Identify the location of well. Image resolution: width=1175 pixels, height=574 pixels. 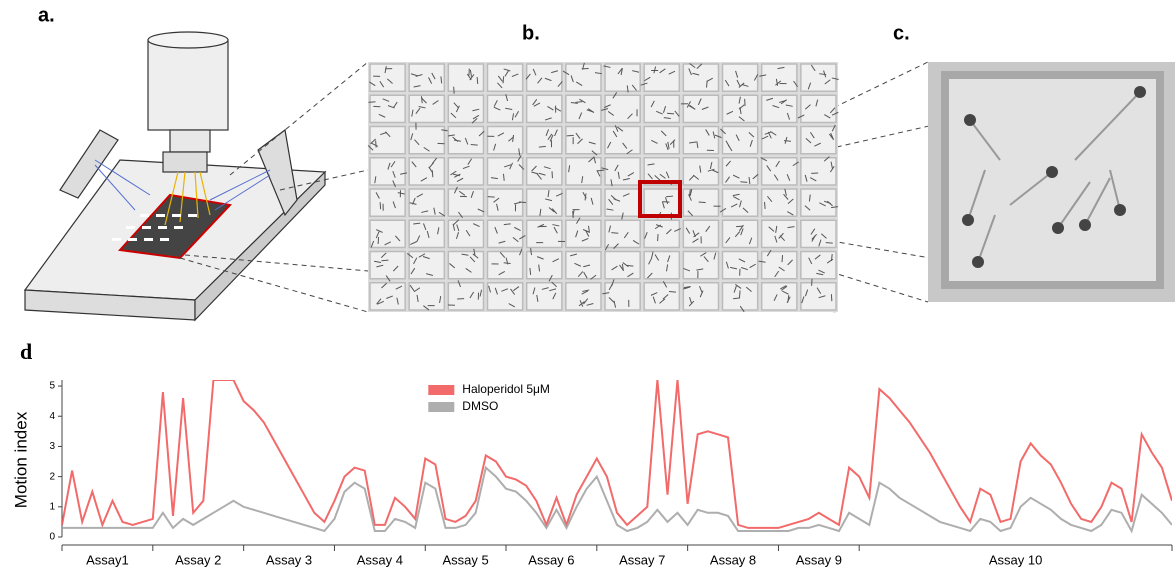
(1052, 180).